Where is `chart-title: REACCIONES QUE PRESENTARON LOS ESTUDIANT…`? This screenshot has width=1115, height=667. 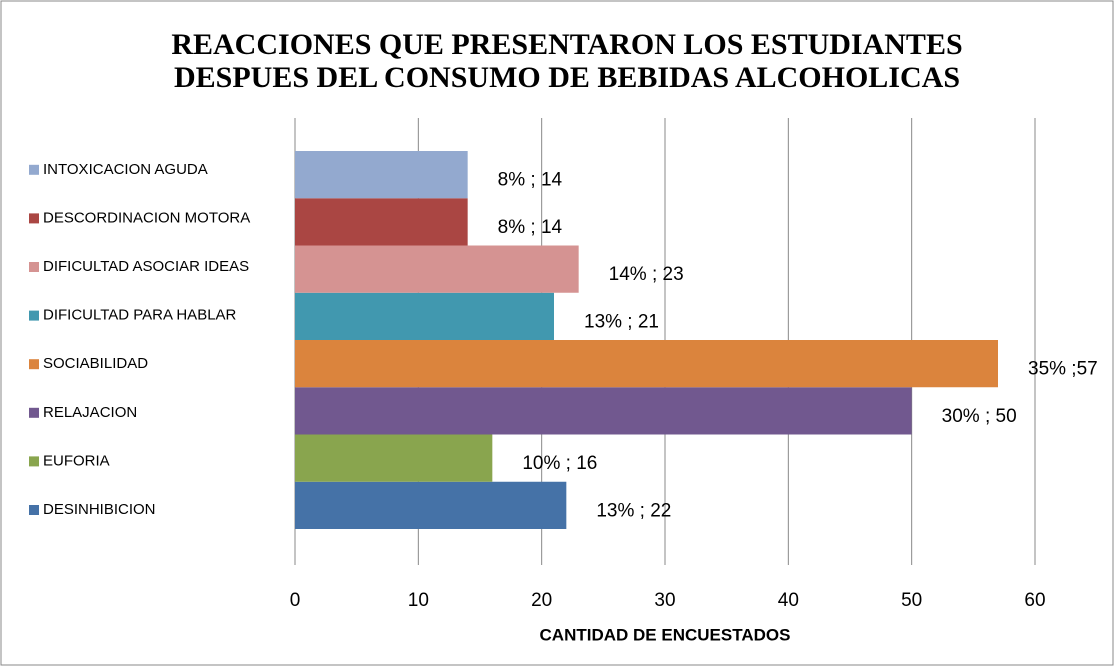
chart-title: REACCIONES QUE PRESENTARON LOS ESTUDIANT… is located at coordinates (566, 61).